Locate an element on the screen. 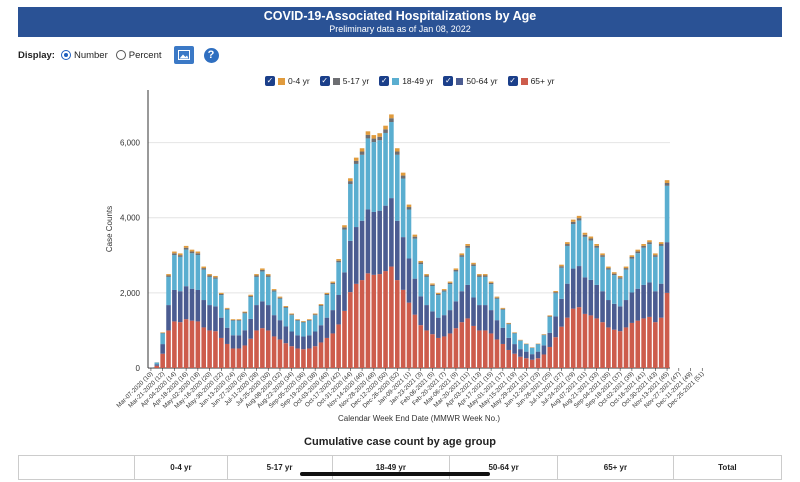 This screenshot has height=482, width=800. help-icon: ? is located at coordinates (211, 55).